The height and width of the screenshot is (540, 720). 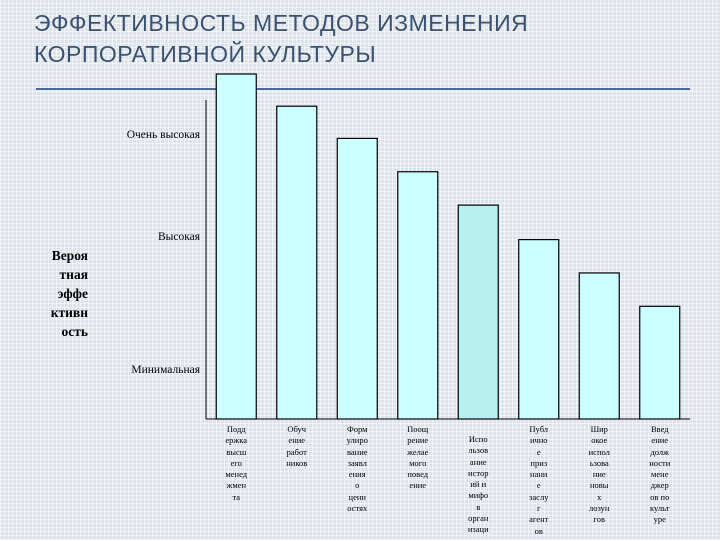 I want to click on slide-title-line-1: ЭФФЕКТИВНОСТЬ МЕТОДОВ ИЗМЕНЕНИЯ, so click(x=281, y=23).